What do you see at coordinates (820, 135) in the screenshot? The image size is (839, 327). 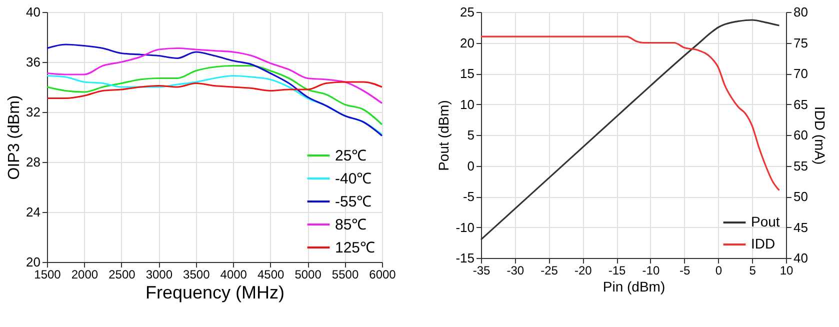 I see `y2-axis-title: IDD (mA)` at bounding box center [820, 135].